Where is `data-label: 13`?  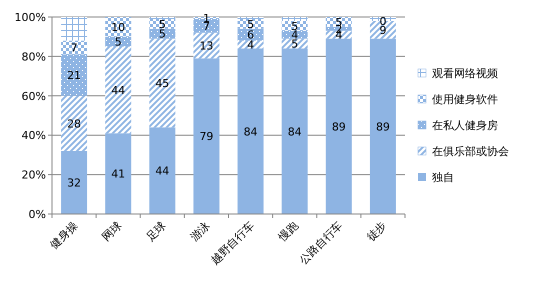
data-label: 13 is located at coordinates (206, 46).